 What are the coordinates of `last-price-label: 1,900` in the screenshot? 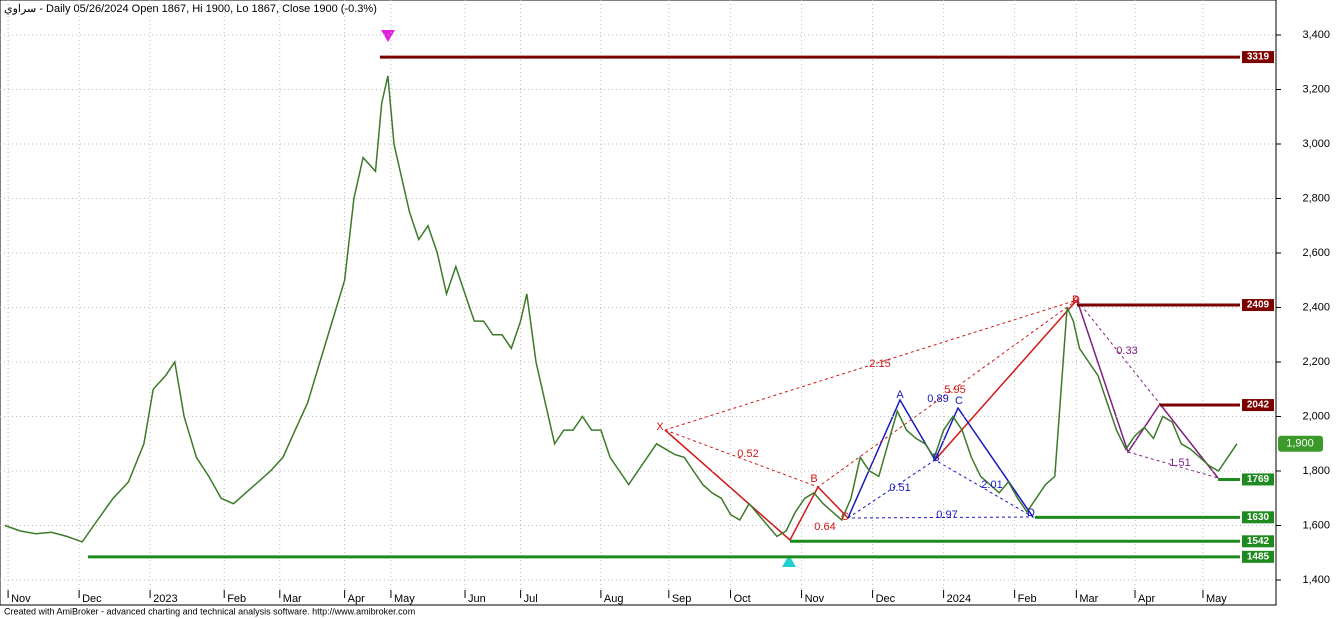 It's located at (1300, 444).